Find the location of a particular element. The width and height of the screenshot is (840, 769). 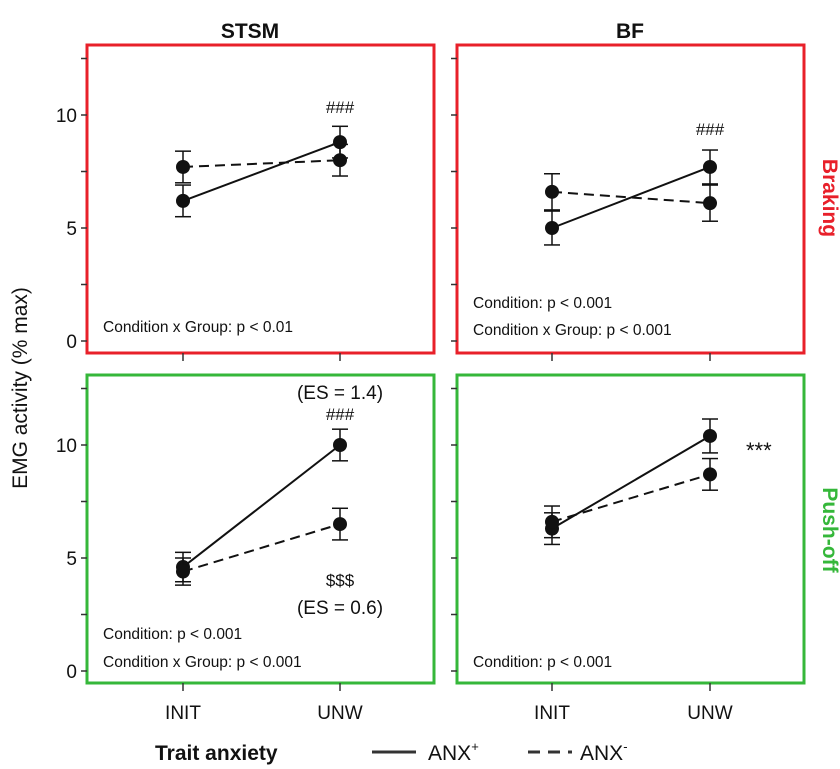

legend: Trait anxiety ANX+ ANX- is located at coordinates (391, 752).